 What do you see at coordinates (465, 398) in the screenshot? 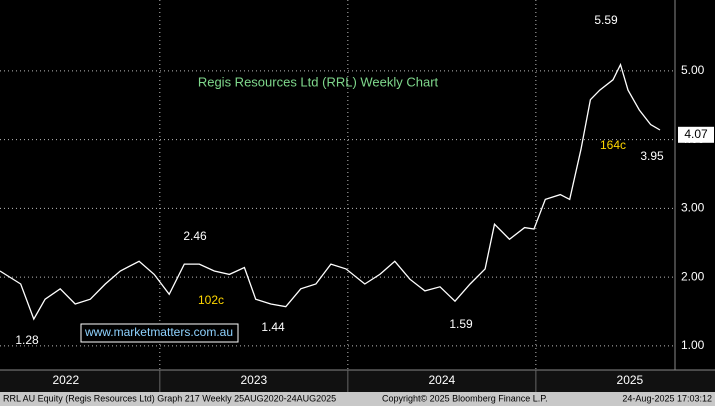
I see `footer-mid: Copyright© 2025 Bloomberg Finance L.P.` at bounding box center [465, 398].